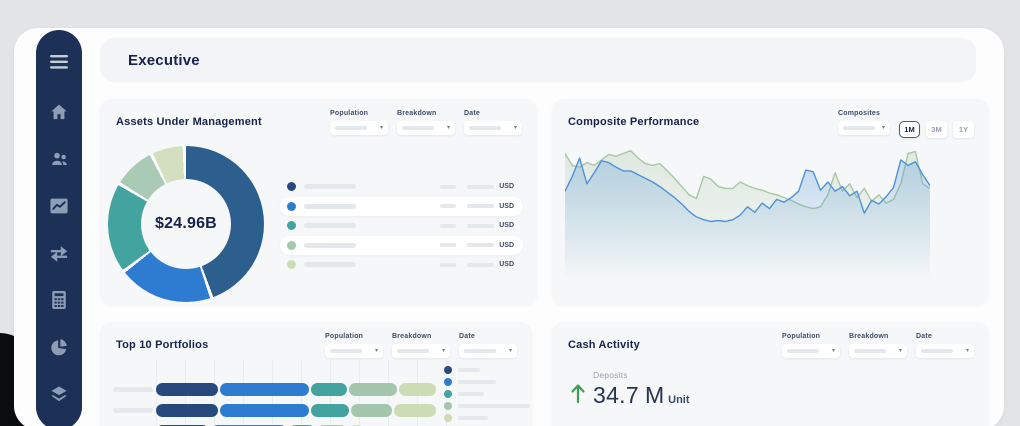 The height and width of the screenshot is (426, 1020). Describe the element at coordinates (654, 395) in the screenshot. I see `kpi-magnitude: M` at that location.